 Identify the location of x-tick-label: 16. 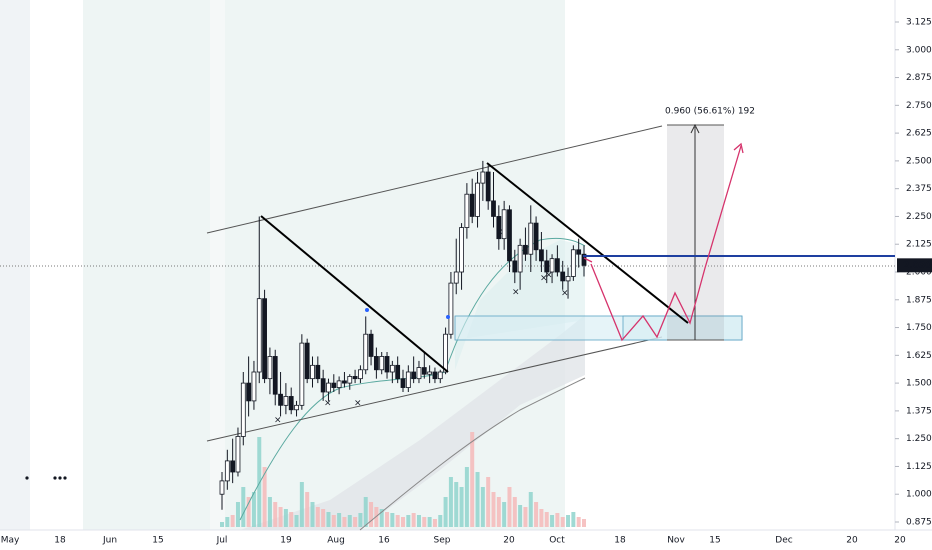
(384, 541).